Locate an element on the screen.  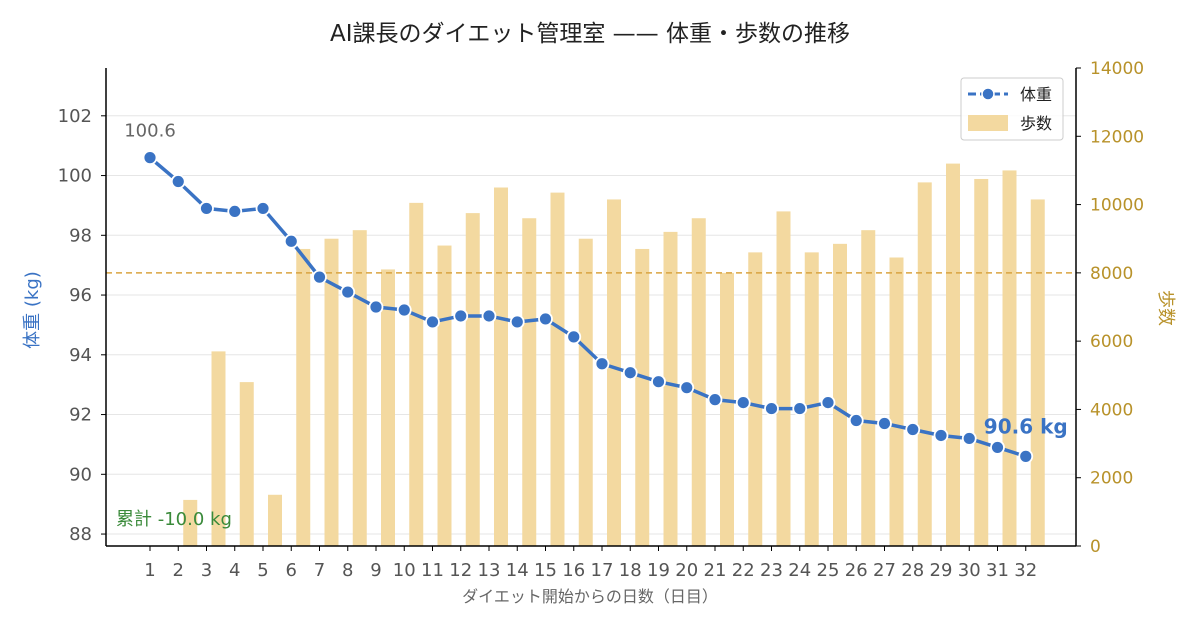
x-tick-label: 27 is located at coordinates (884, 570).